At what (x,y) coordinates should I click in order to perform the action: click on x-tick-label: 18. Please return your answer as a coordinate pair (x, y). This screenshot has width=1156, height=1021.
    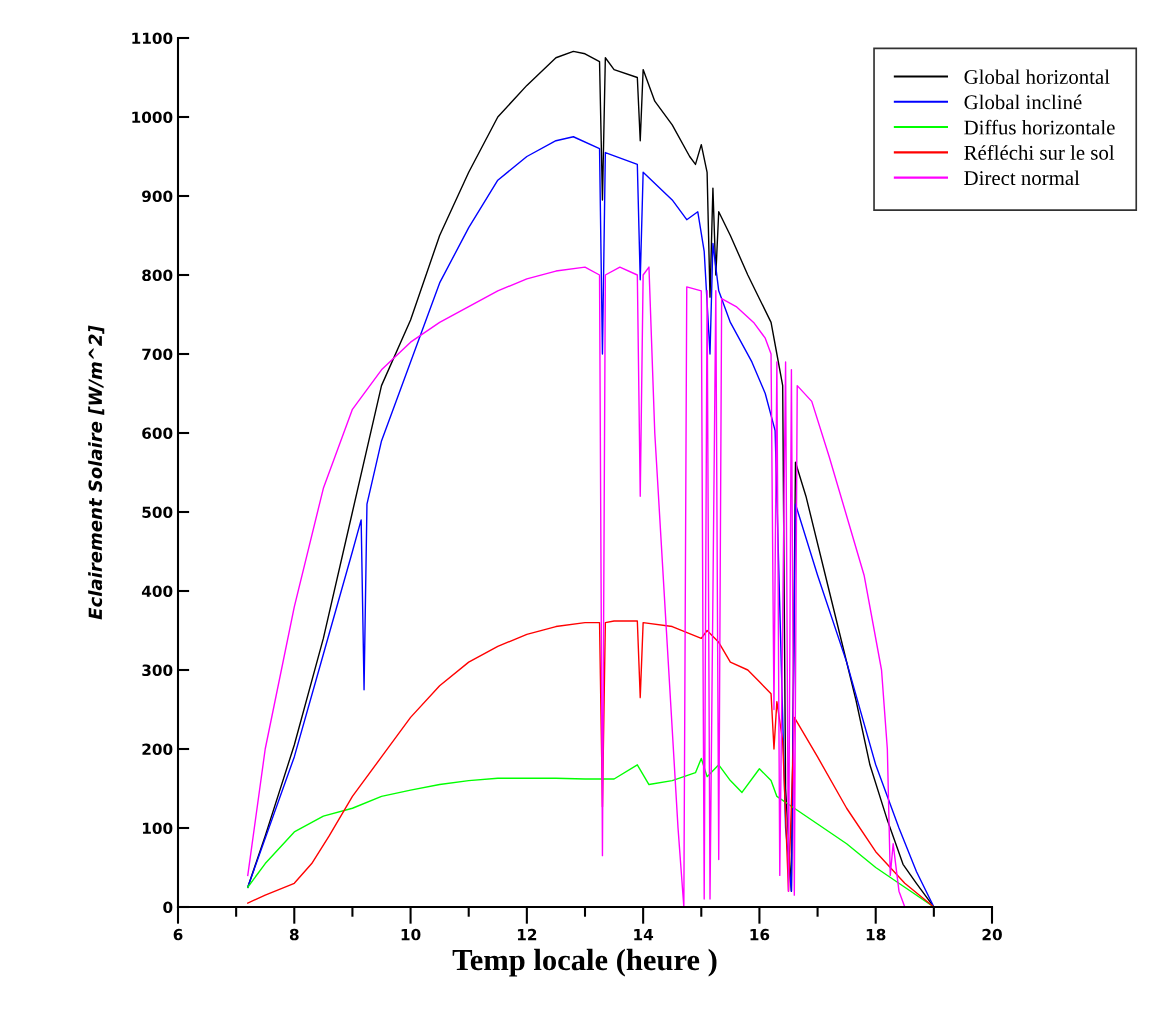
    Looking at the image, I should click on (876, 934).